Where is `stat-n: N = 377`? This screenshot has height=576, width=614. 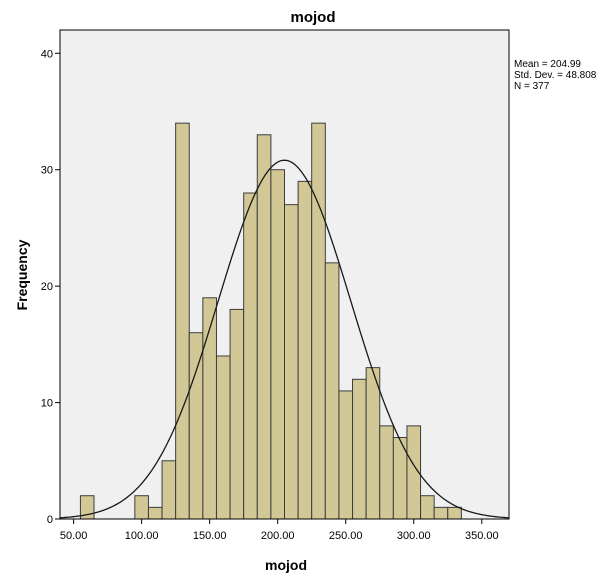
stat-n: N = 377 is located at coordinates (532, 86).